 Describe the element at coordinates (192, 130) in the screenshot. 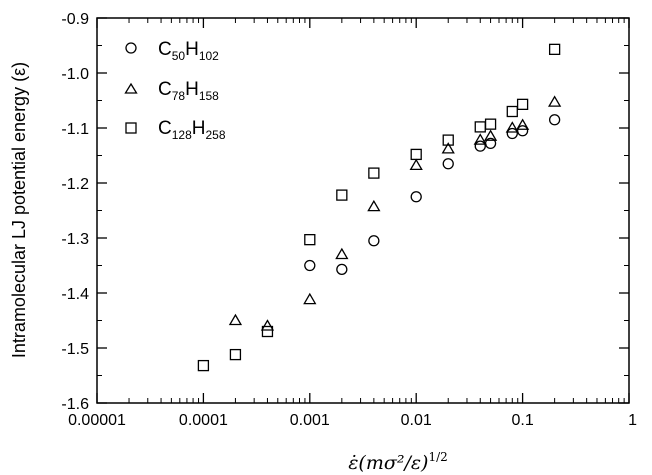

I see `legend-label-c128h258: C128H258` at that location.